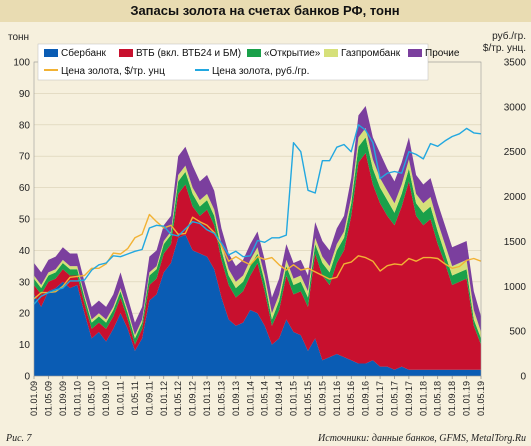  What do you see at coordinates (193, 398) in the screenshot?
I see `x-tick-11: 01.09.12` at bounding box center [193, 398].